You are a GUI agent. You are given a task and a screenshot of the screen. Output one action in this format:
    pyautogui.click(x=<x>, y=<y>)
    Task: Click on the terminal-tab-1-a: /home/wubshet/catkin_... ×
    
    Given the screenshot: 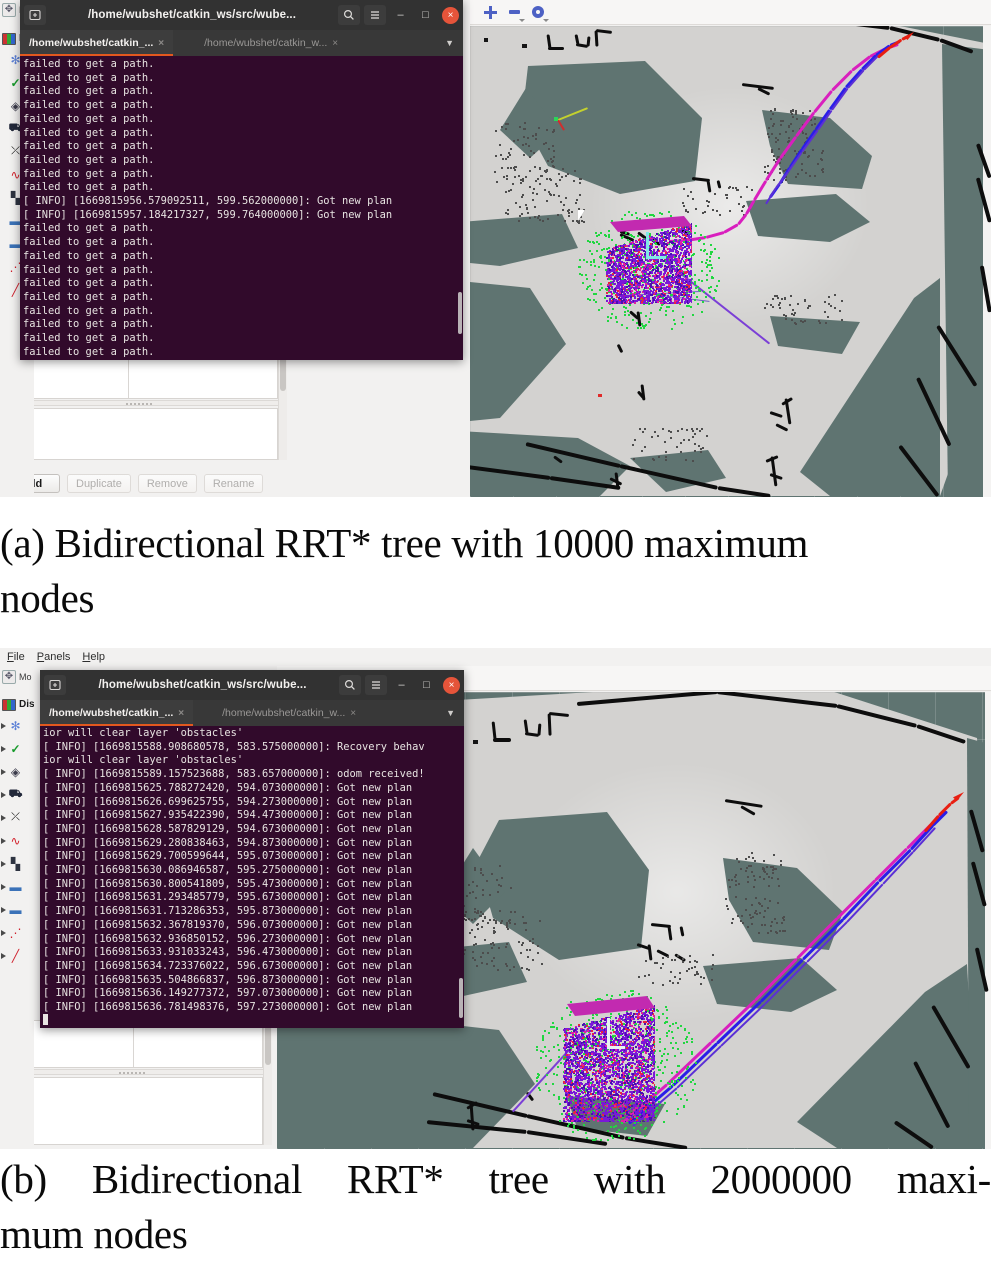 What is the action you would take?
    pyautogui.click(x=97, y=43)
    